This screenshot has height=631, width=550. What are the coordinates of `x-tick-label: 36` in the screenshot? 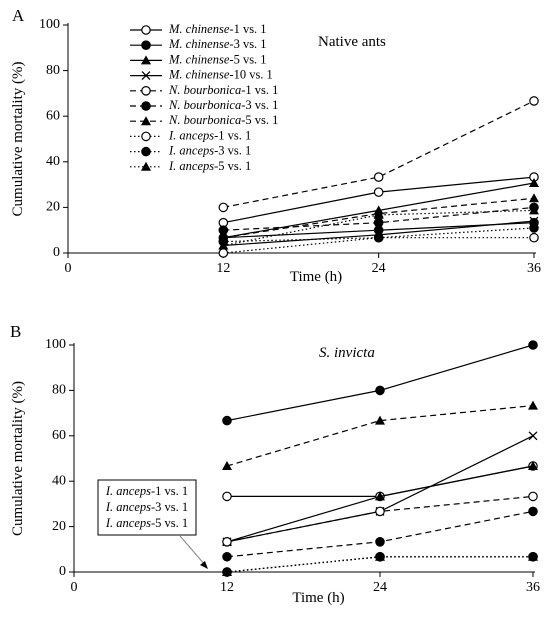 It's located at (533, 587).